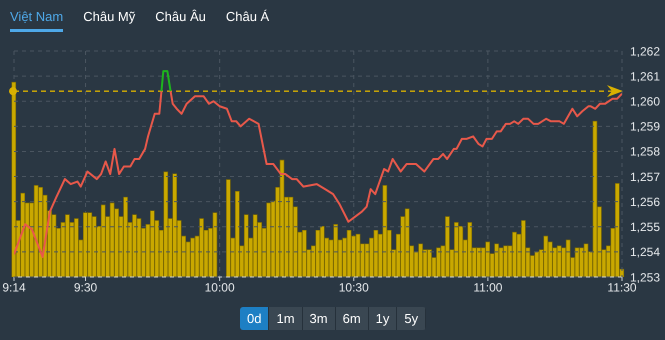 The image size is (665, 340). Describe the element at coordinates (411, 318) in the screenshot. I see `text: 5y` at that location.